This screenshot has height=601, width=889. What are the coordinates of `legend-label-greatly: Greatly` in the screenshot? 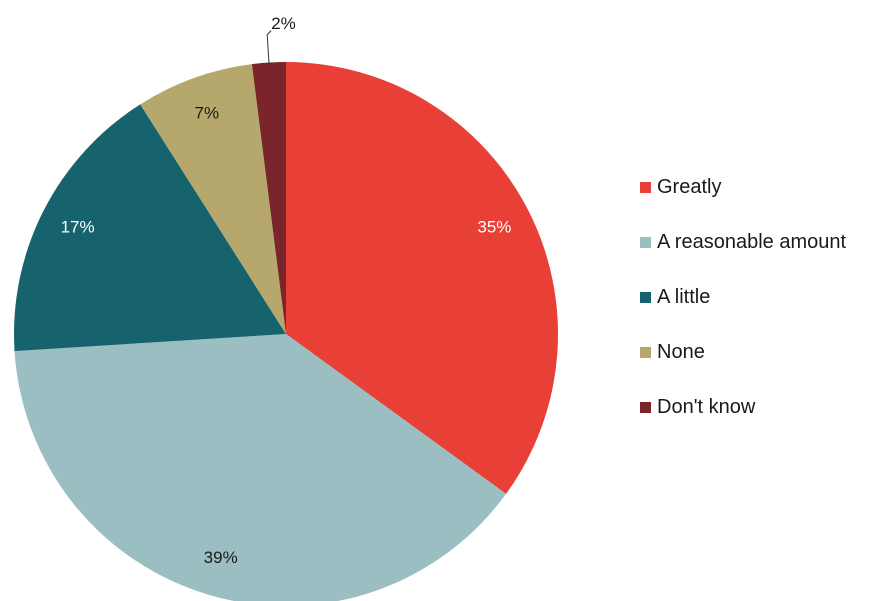 It's located at (689, 187).